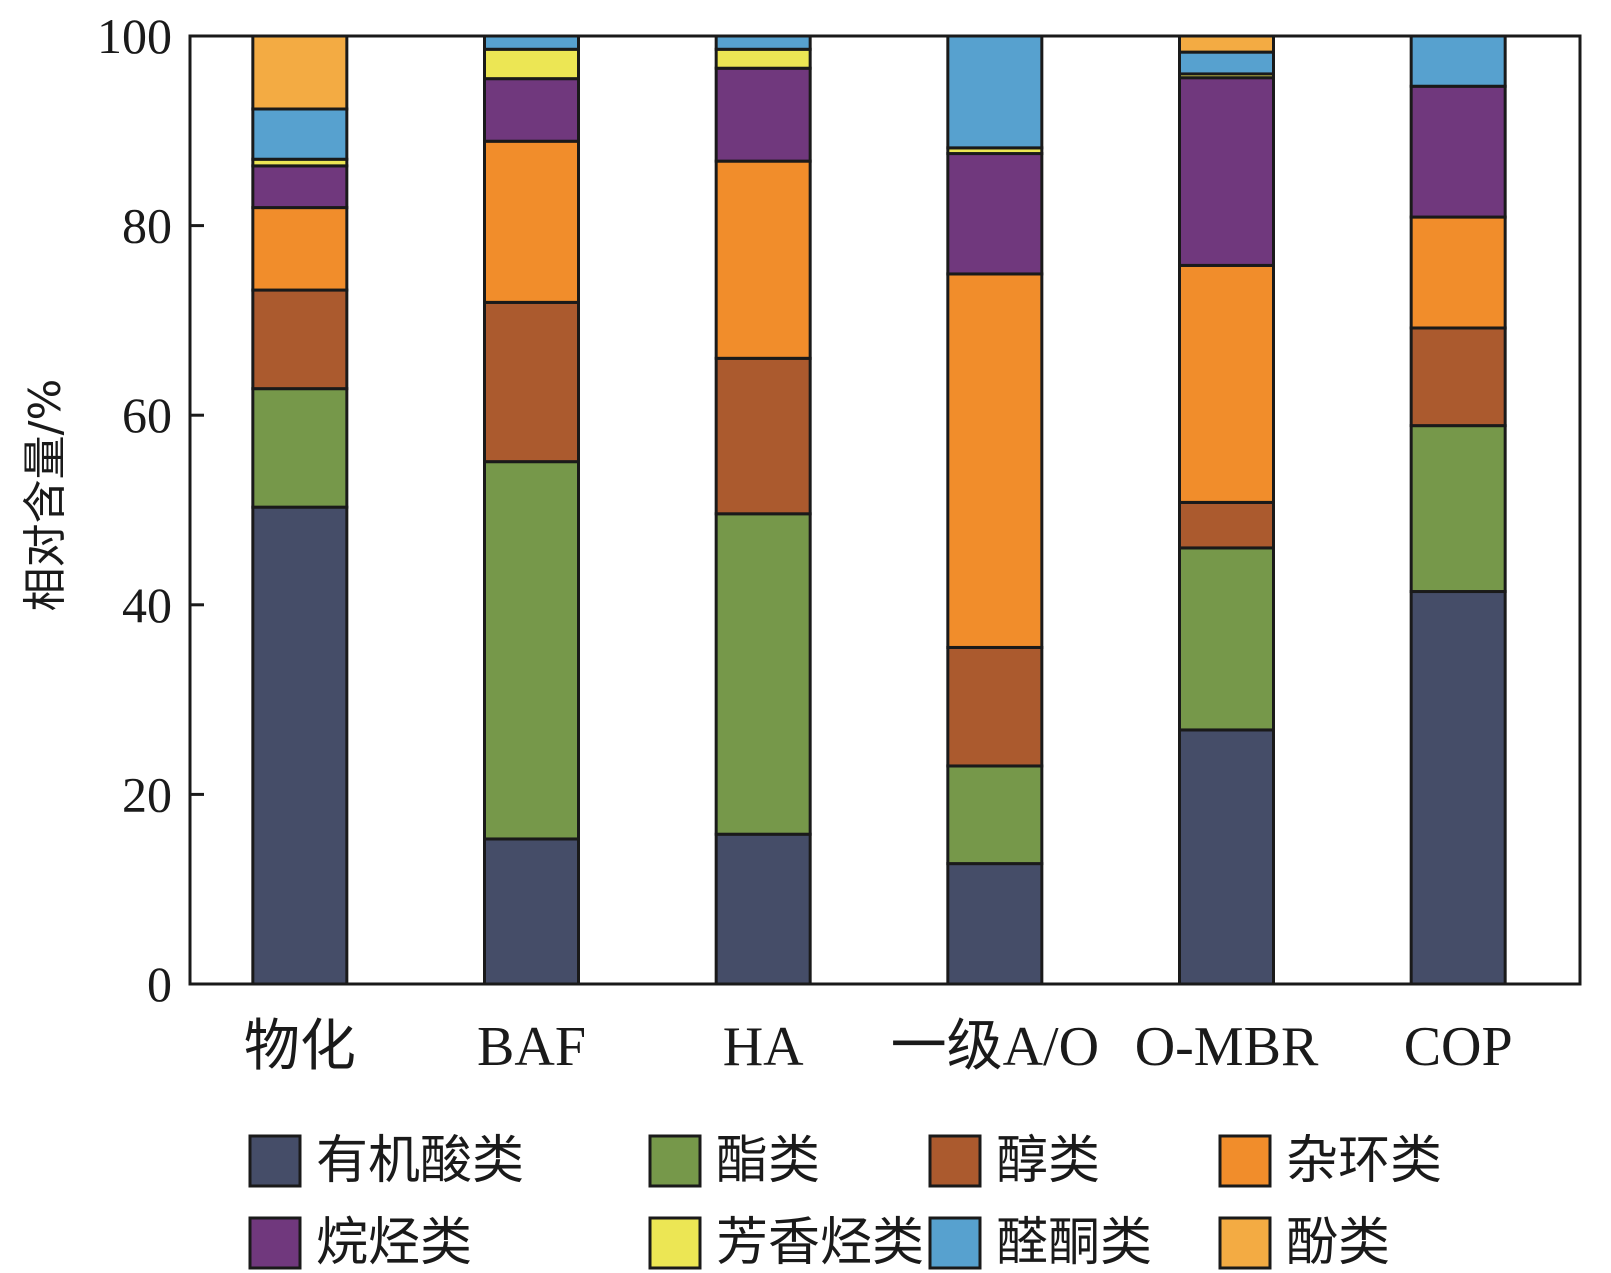 The width and height of the screenshot is (1611, 1273). I want to click on y-tick-label: 80, so click(147, 226).